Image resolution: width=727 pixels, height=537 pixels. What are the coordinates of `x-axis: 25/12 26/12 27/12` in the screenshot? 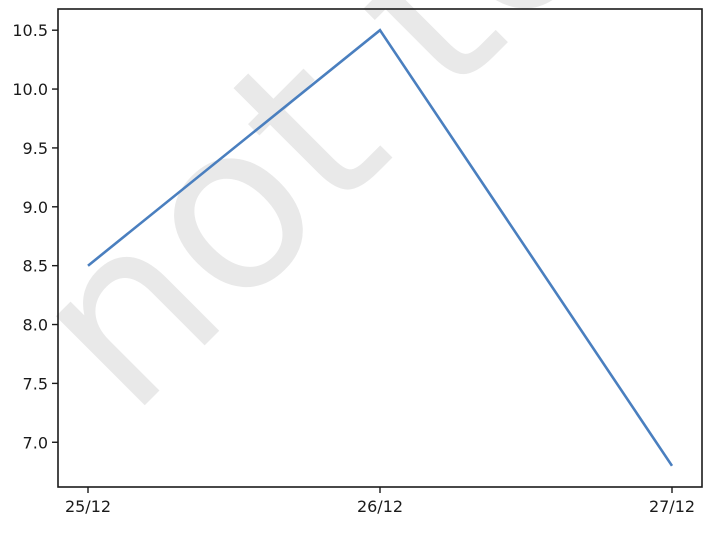 It's located at (380, 501).